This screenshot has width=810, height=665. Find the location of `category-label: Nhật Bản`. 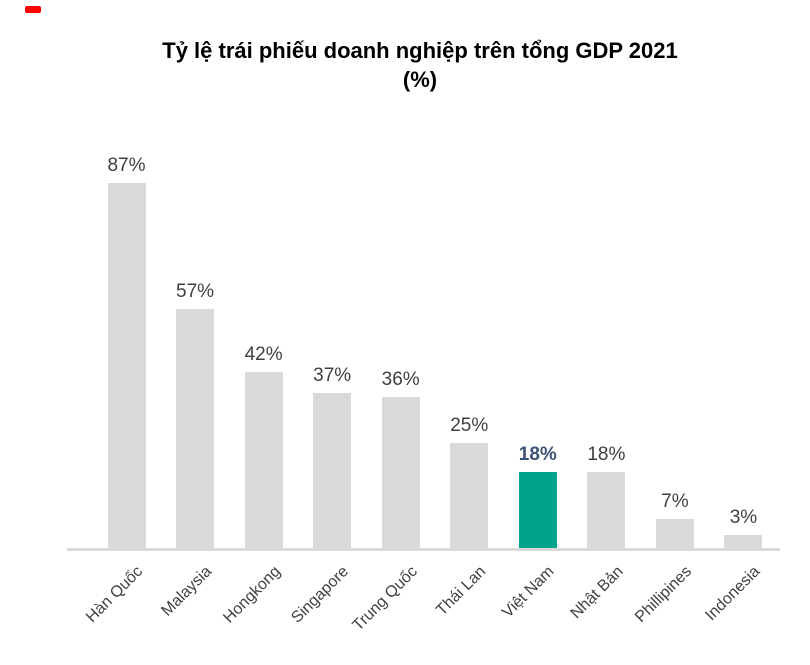

category-label: Nhật Bản is located at coordinates (597, 593).